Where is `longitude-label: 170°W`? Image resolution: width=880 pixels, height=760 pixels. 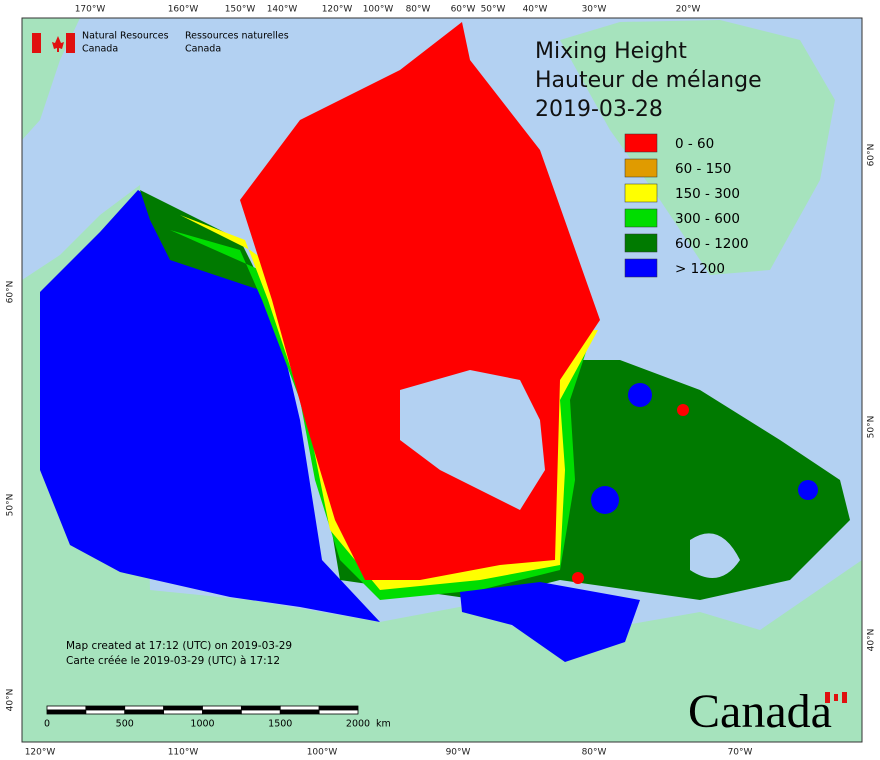
longitude-label: 170°W is located at coordinates (90, 10).